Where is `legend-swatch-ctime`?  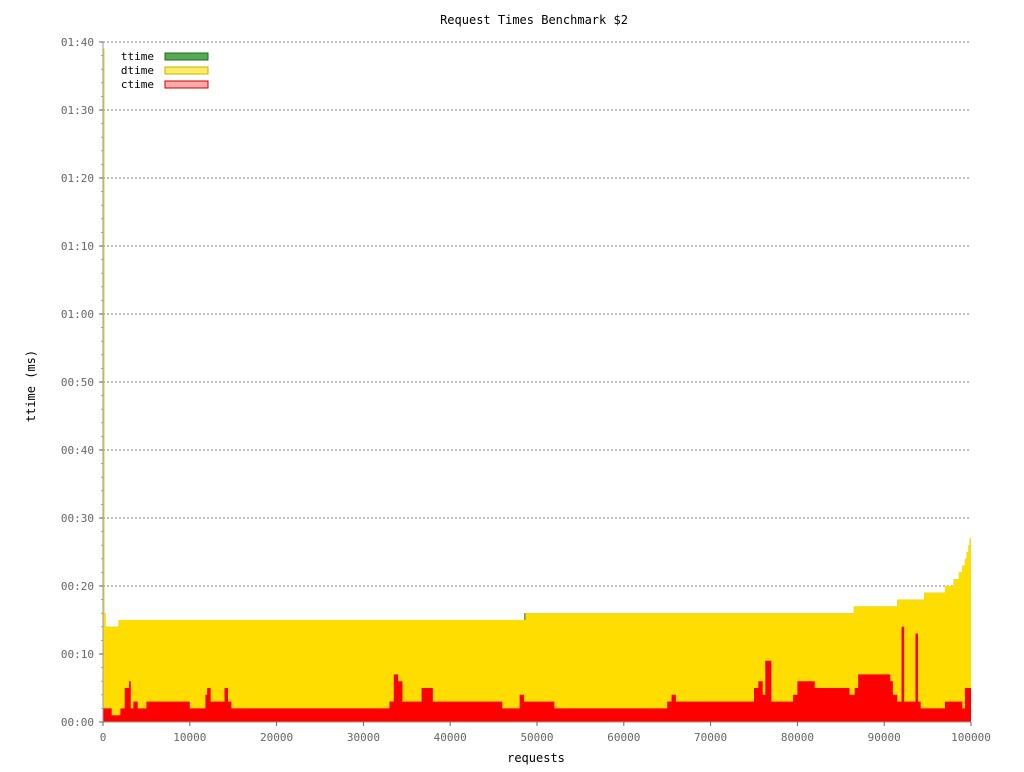 legend-swatch-ctime is located at coordinates (186, 84).